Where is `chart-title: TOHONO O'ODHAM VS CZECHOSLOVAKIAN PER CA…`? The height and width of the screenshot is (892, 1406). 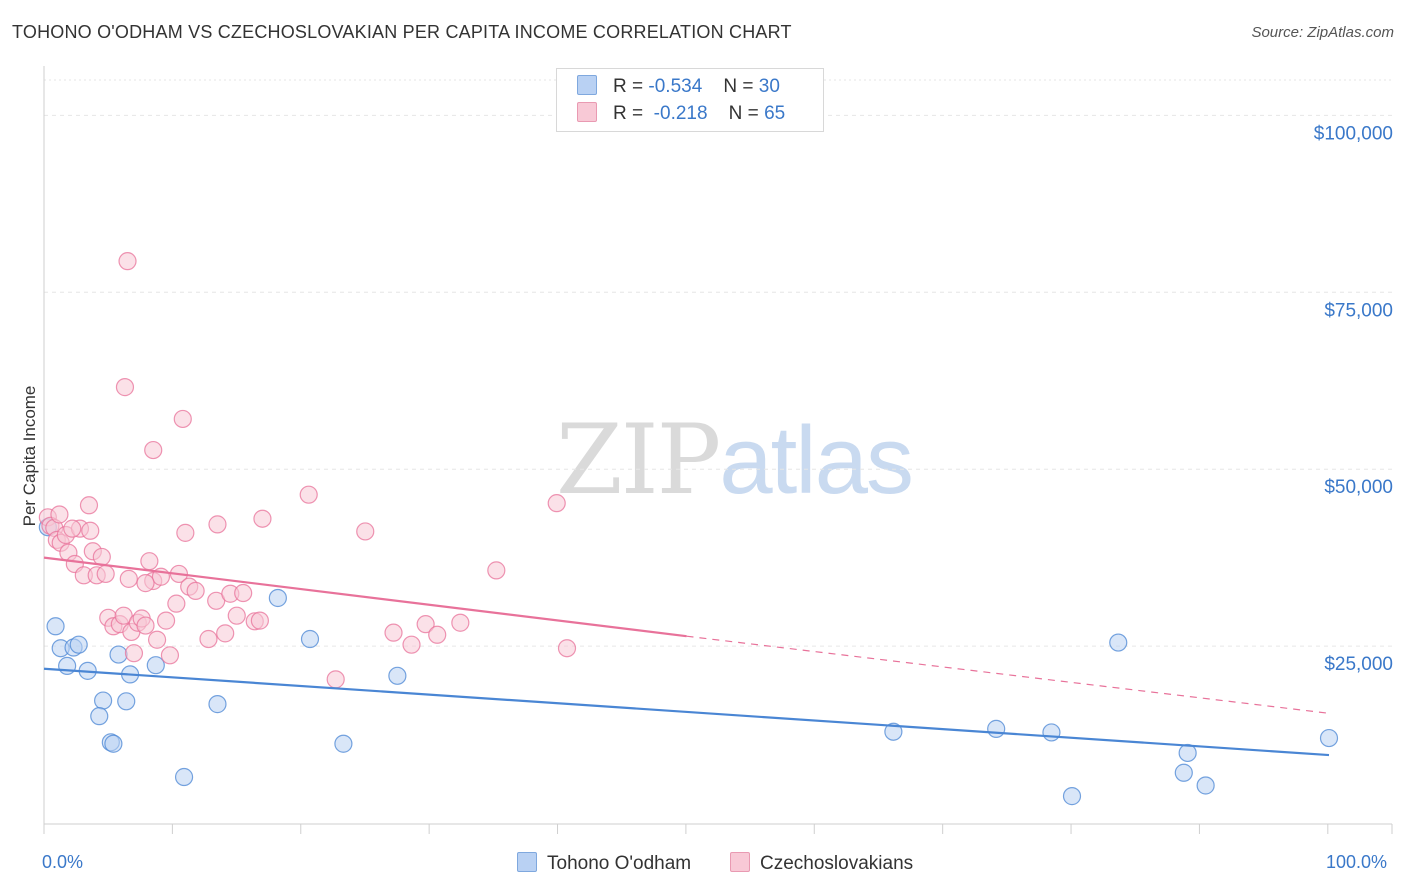 chart-title: TOHONO O'ODHAM VS CZECHOSLOVAKIAN PER CA… is located at coordinates (402, 32).